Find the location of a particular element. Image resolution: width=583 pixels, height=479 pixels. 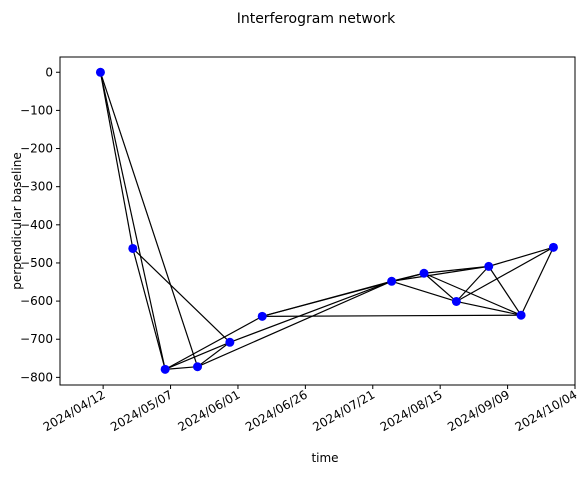

y-tick-label: −600 is located at coordinates (36, 301).